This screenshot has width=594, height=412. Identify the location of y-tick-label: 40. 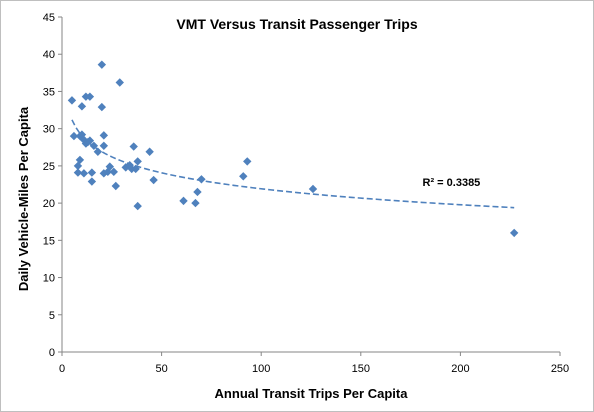
(49, 55).